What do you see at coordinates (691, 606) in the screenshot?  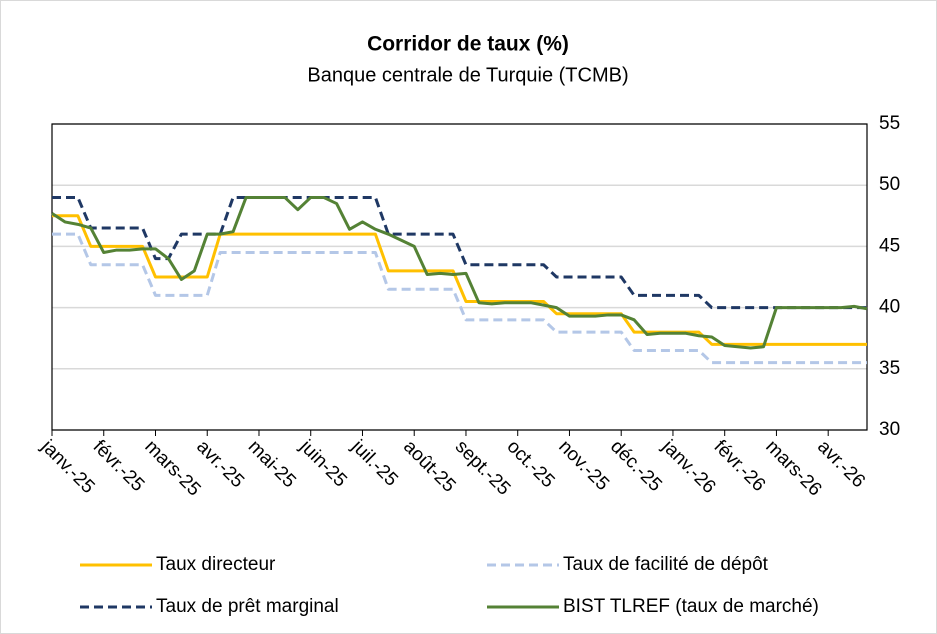 I see `legend-label: BIST TLREF (taux de marché)` at bounding box center [691, 606].